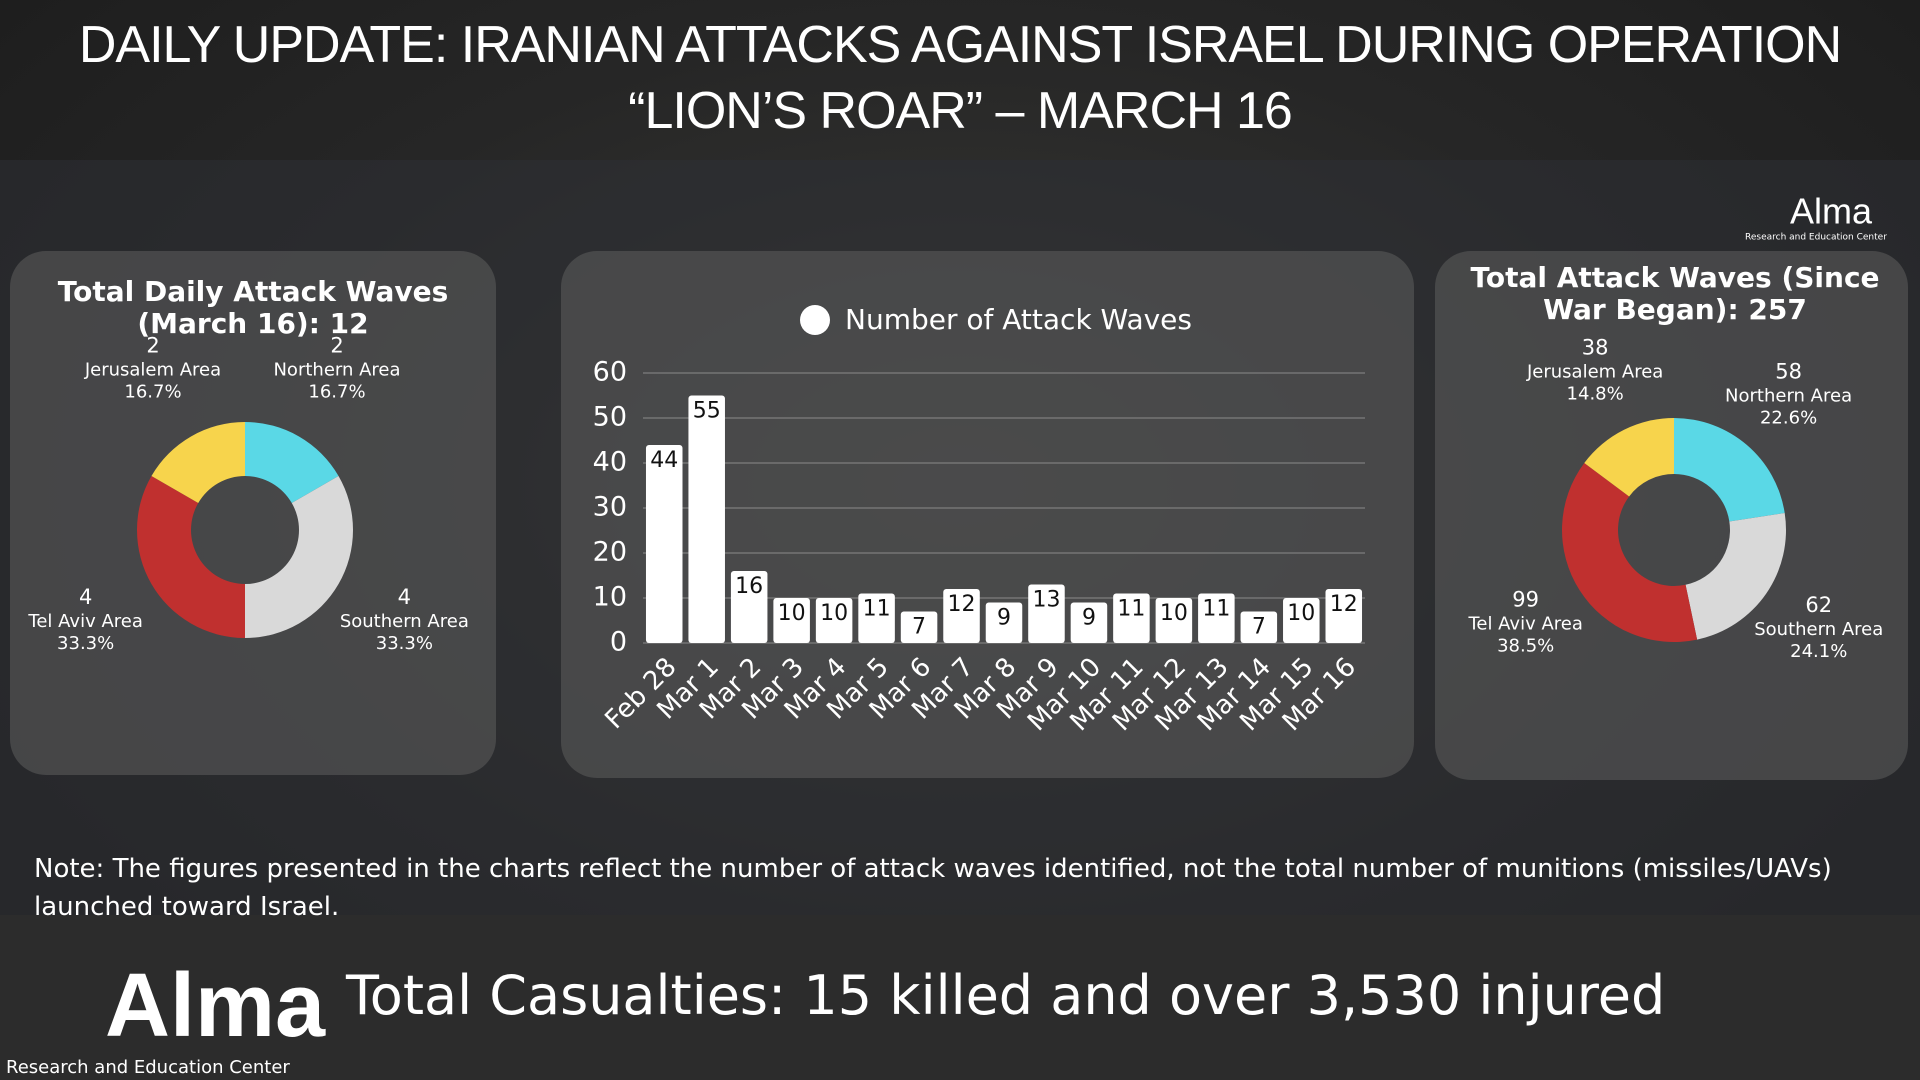 The width and height of the screenshot is (1920, 1080). Describe the element at coordinates (1831, 211) in the screenshot. I see `logo-small: Alma` at that location.